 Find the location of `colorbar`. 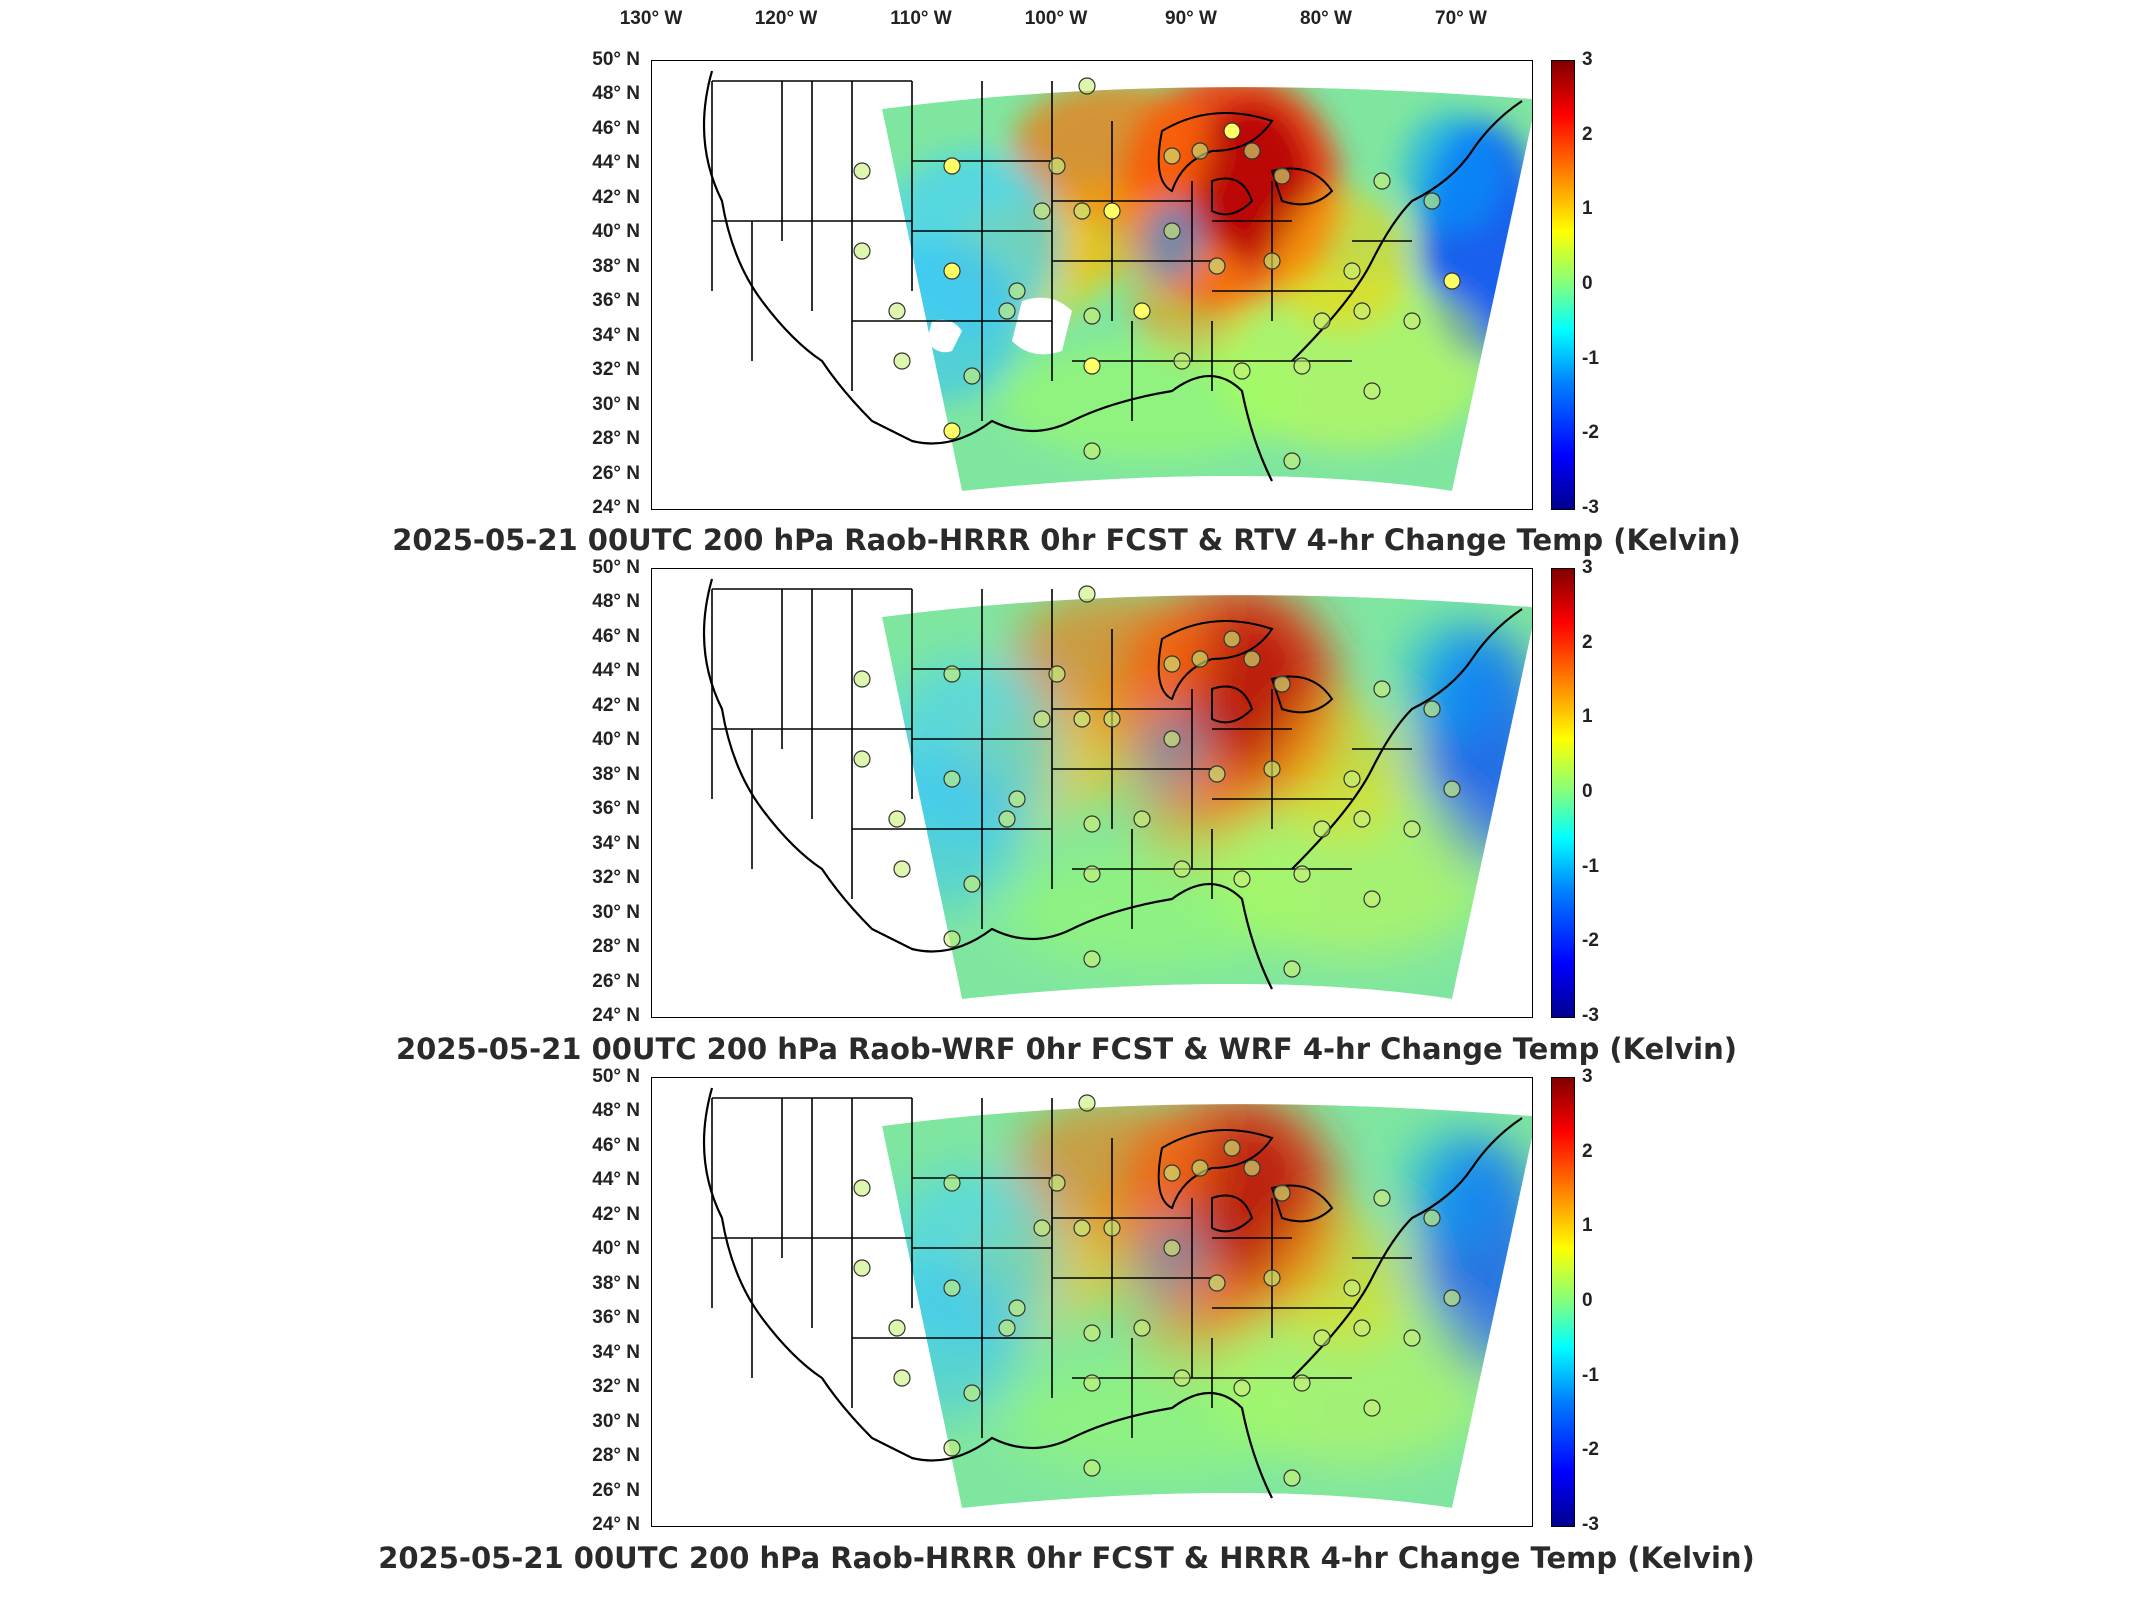

colorbar is located at coordinates (1563, 1302).